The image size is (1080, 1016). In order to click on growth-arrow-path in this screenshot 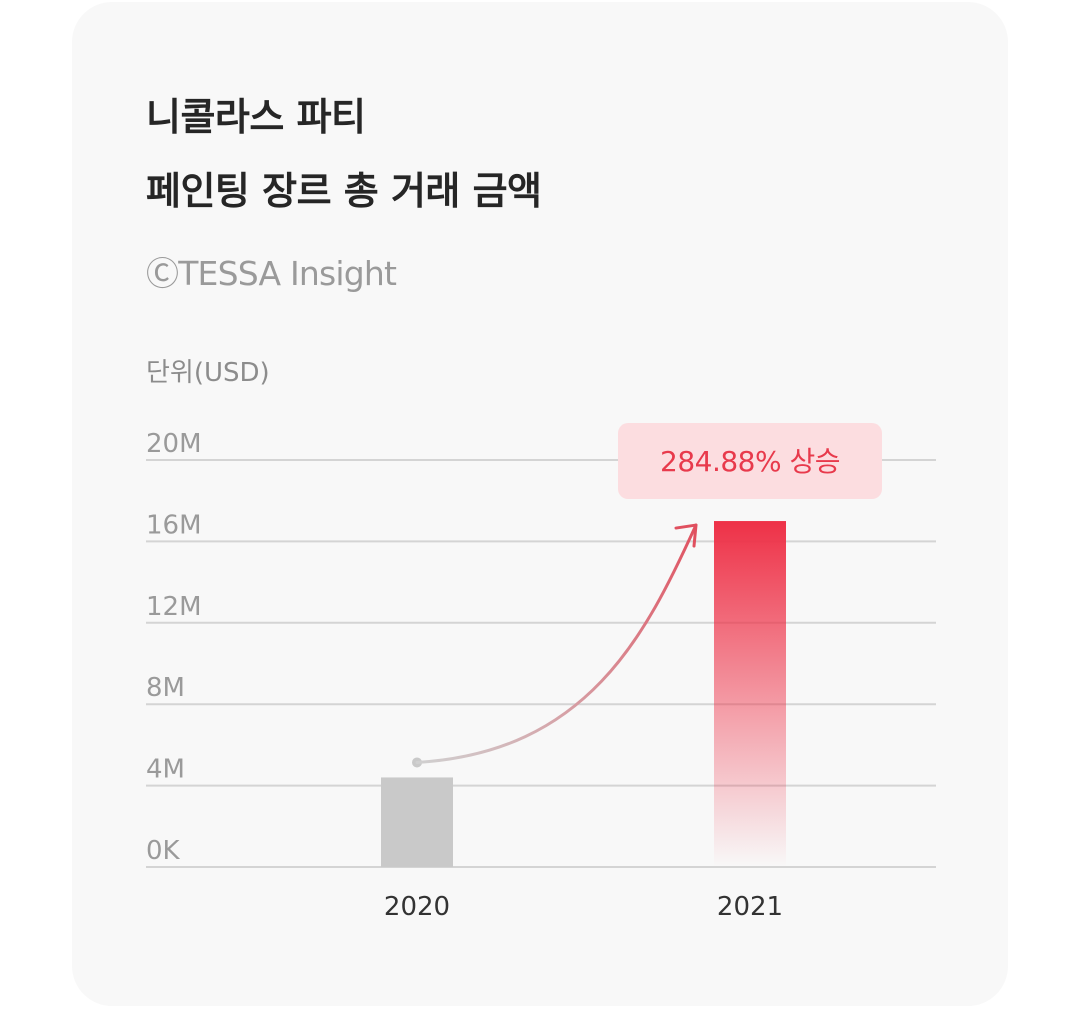, I will do `click(556, 643)`.